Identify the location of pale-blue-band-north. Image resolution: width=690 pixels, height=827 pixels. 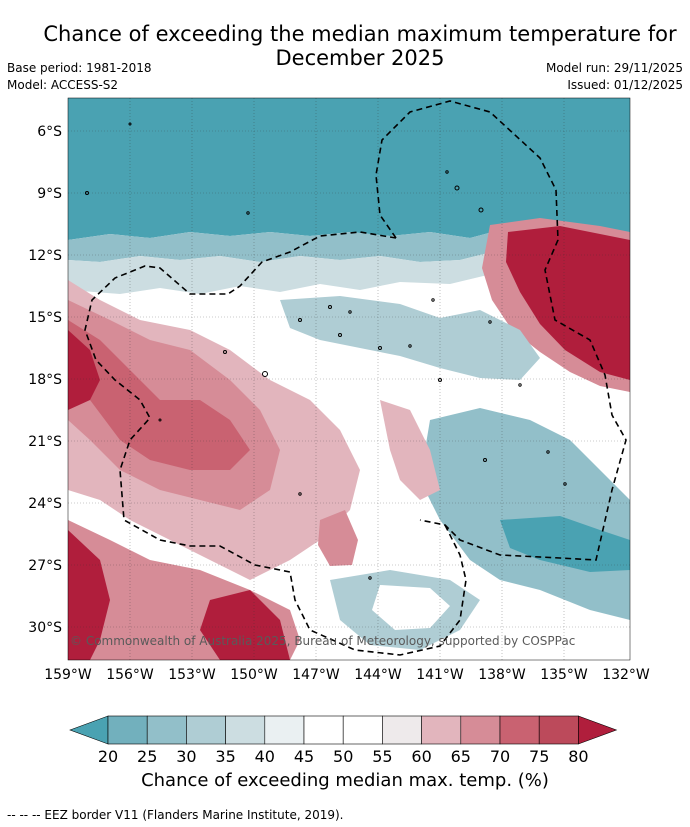
(284, 272).